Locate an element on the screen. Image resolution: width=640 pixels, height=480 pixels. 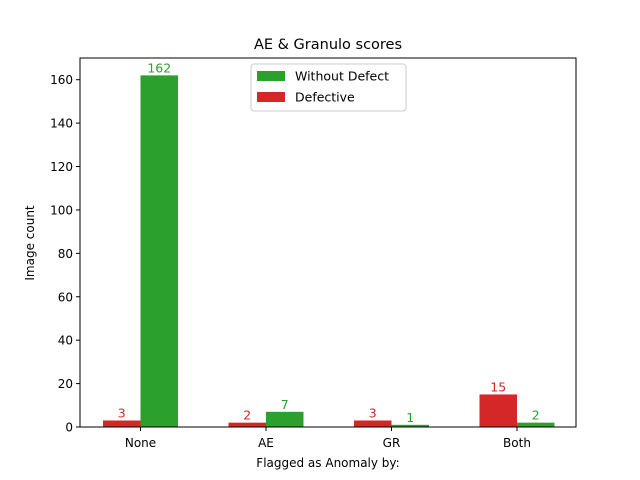
x-tick-label: AE is located at coordinates (266, 443).